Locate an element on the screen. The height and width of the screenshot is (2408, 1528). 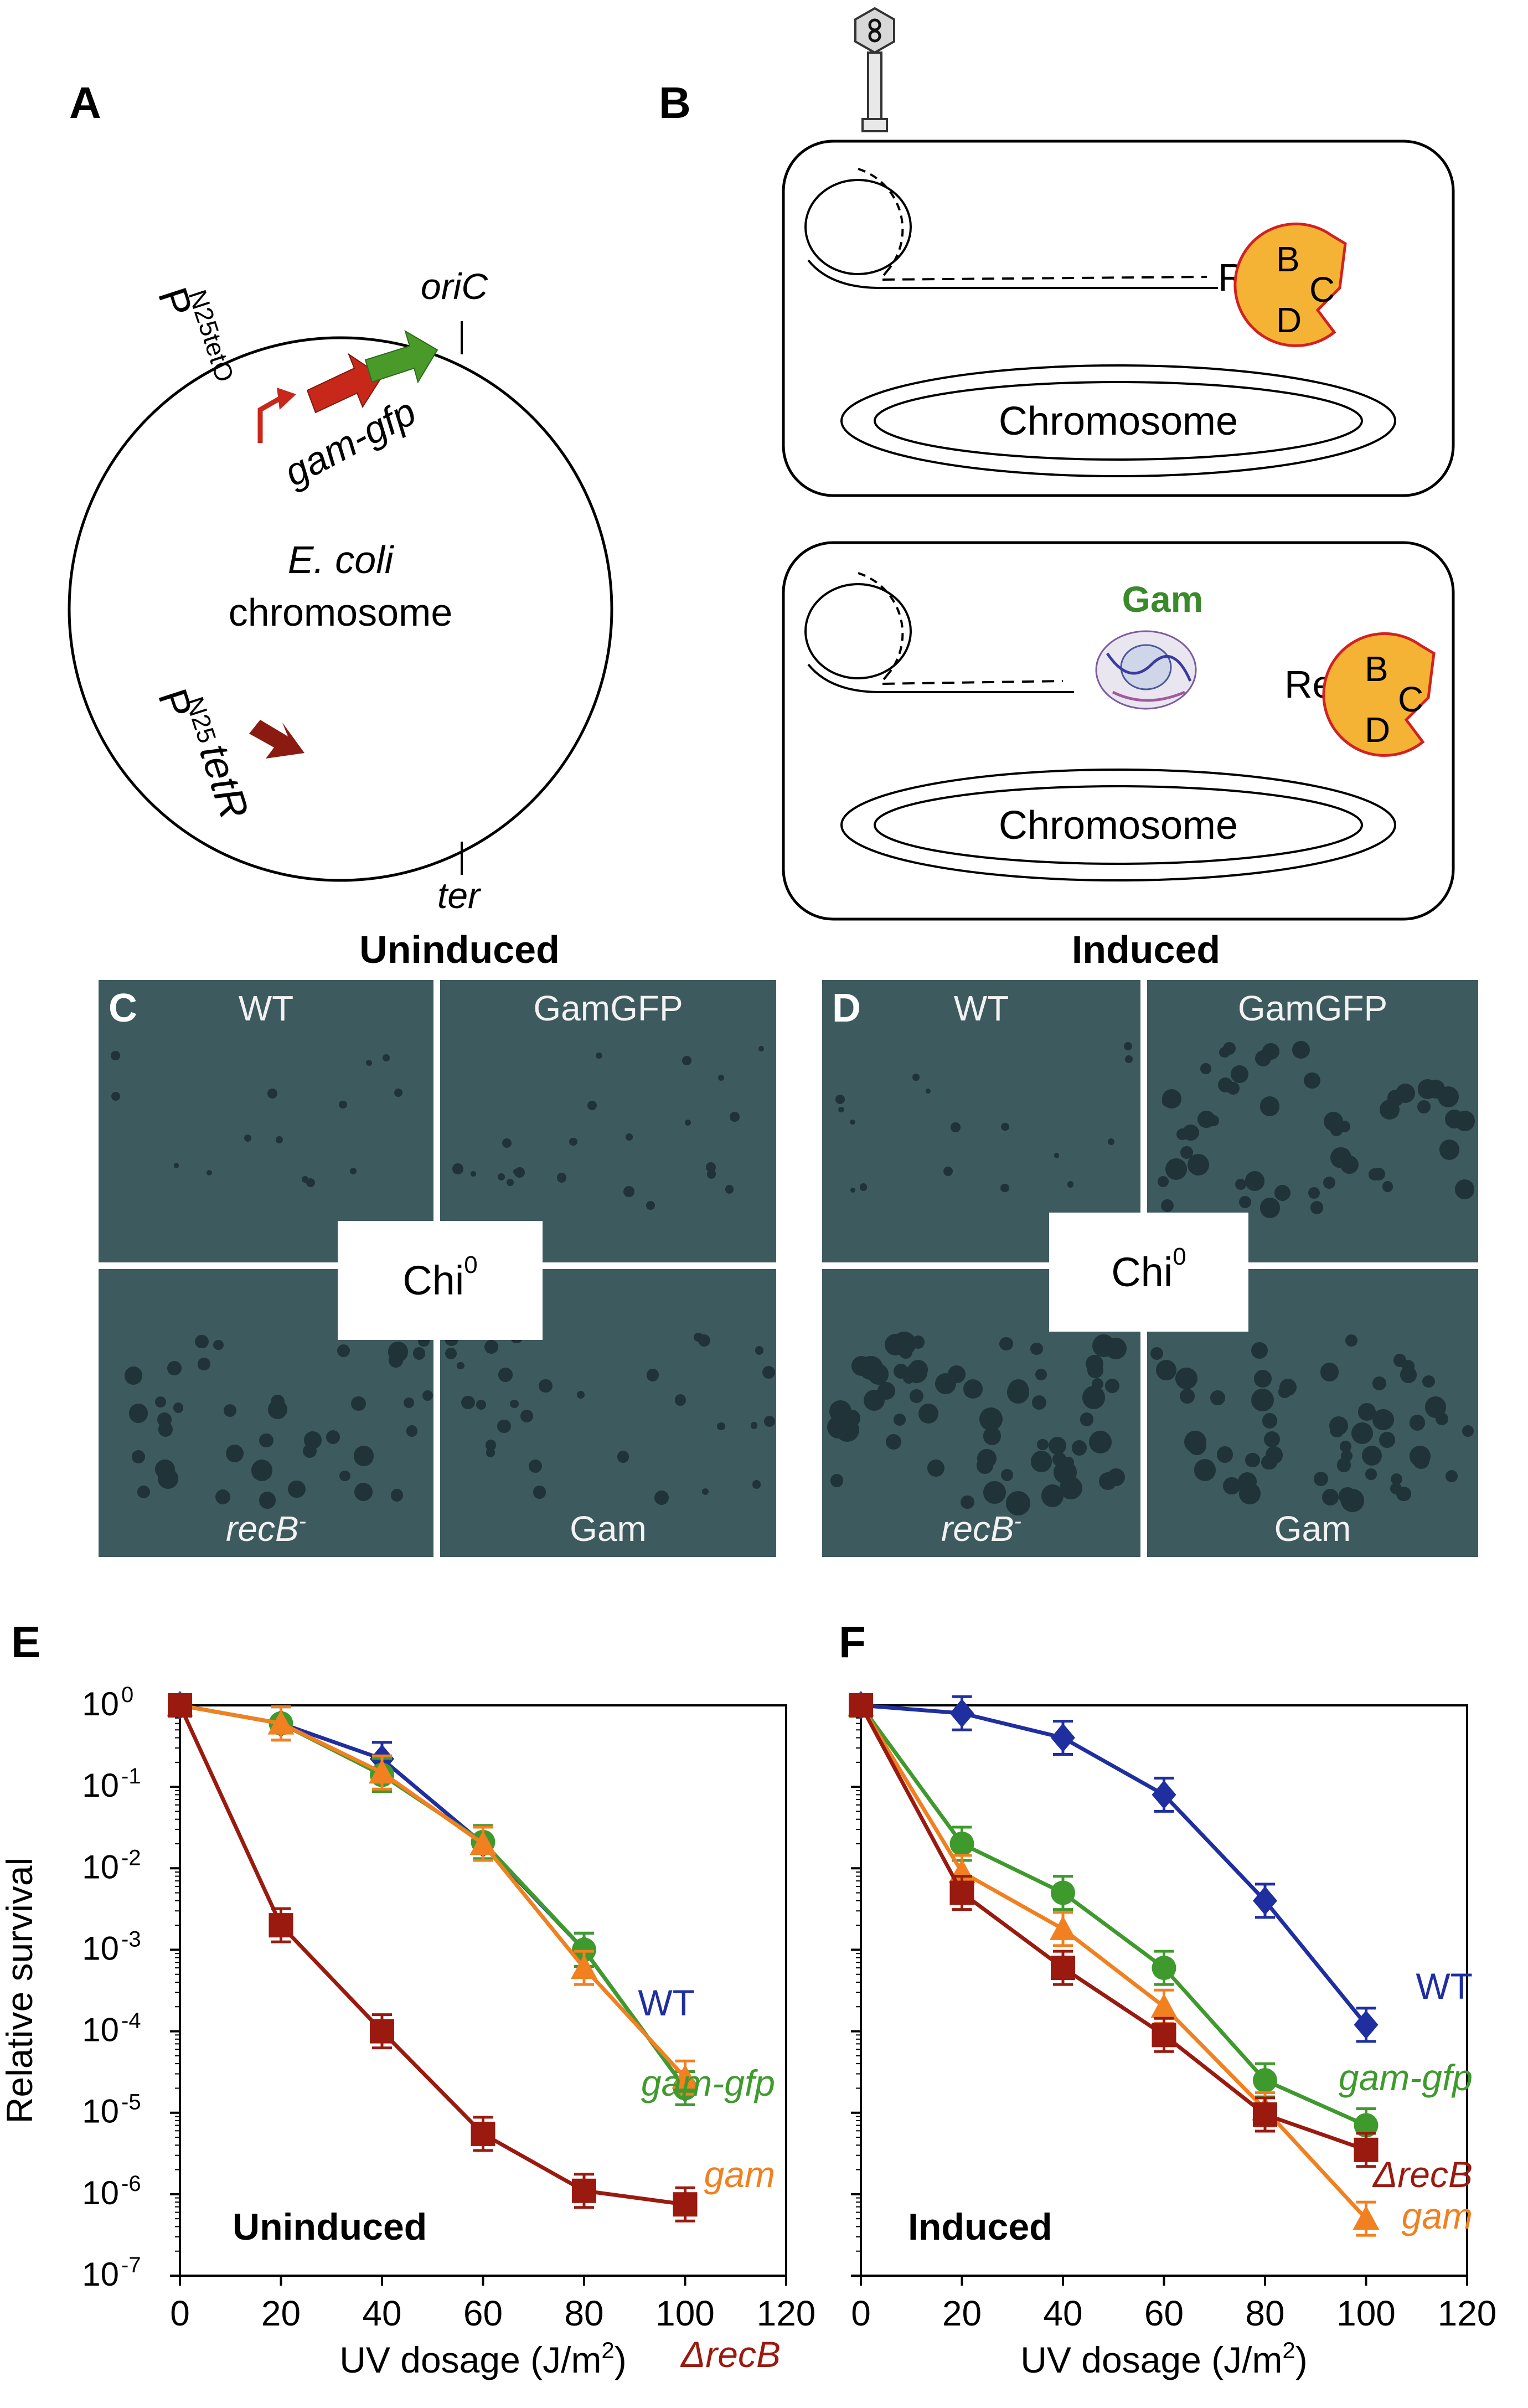
point-diamond is located at coordinates (1366, 2024).